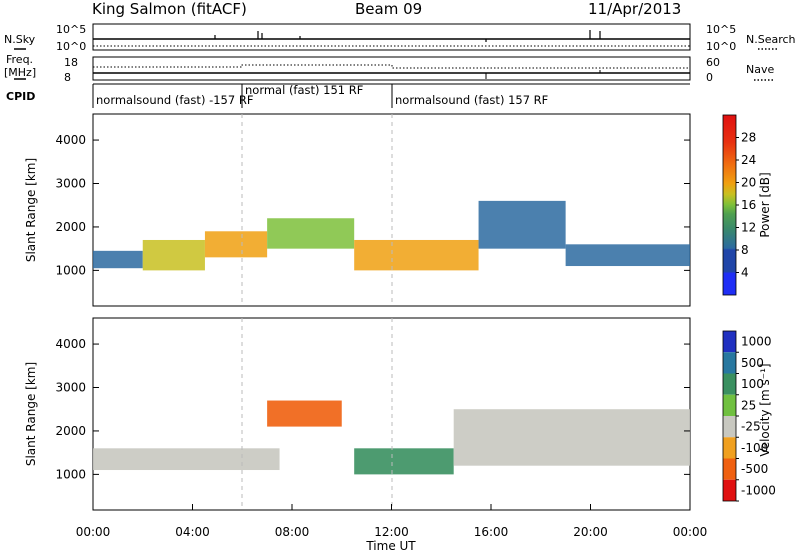 The image size is (800, 554). What do you see at coordinates (754, 448) in the screenshot?
I see `velocity-colorbar-label-6: -100` at bounding box center [754, 448].